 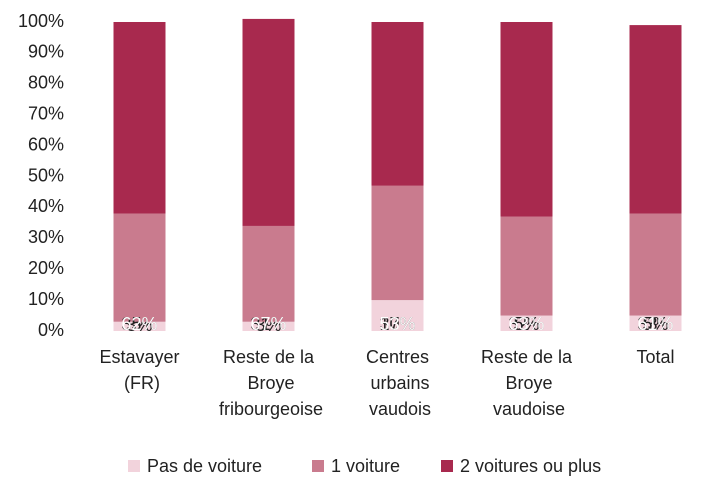 I want to click on data-label: 33%, so click(x=655, y=324).